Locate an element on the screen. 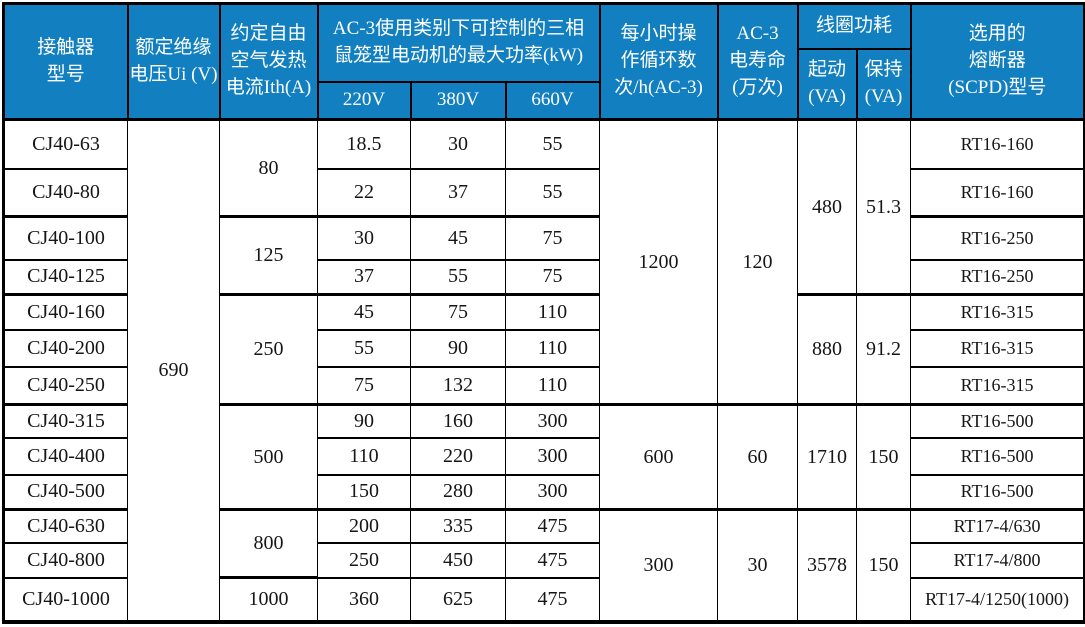  table-cell: CJ40-200 is located at coordinates (65, 348).